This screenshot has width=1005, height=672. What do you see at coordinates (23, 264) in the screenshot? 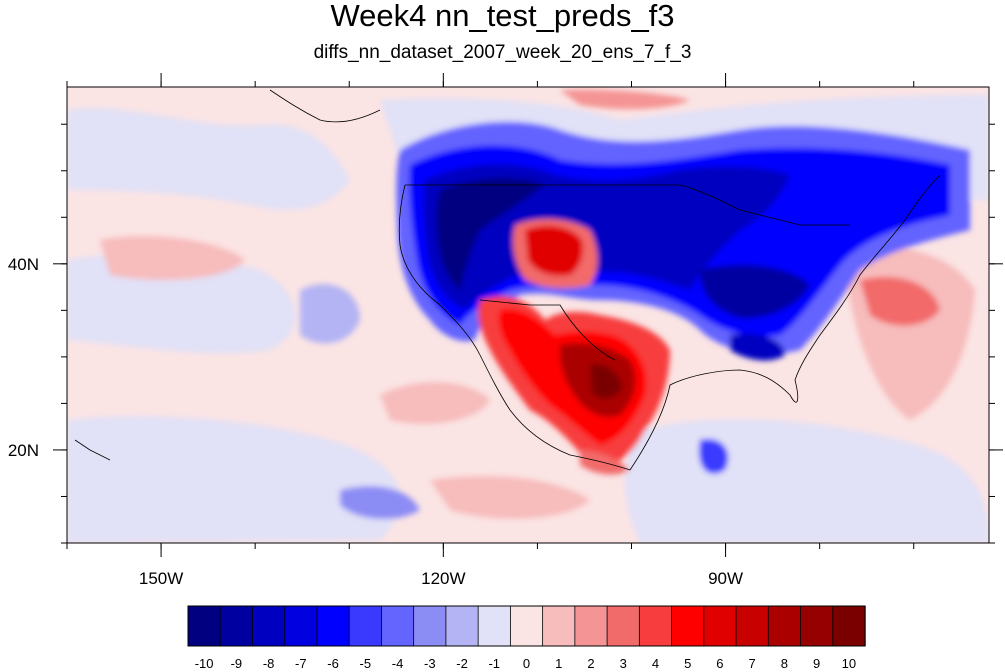
I see `y-tick-label: 40N` at bounding box center [23, 264].